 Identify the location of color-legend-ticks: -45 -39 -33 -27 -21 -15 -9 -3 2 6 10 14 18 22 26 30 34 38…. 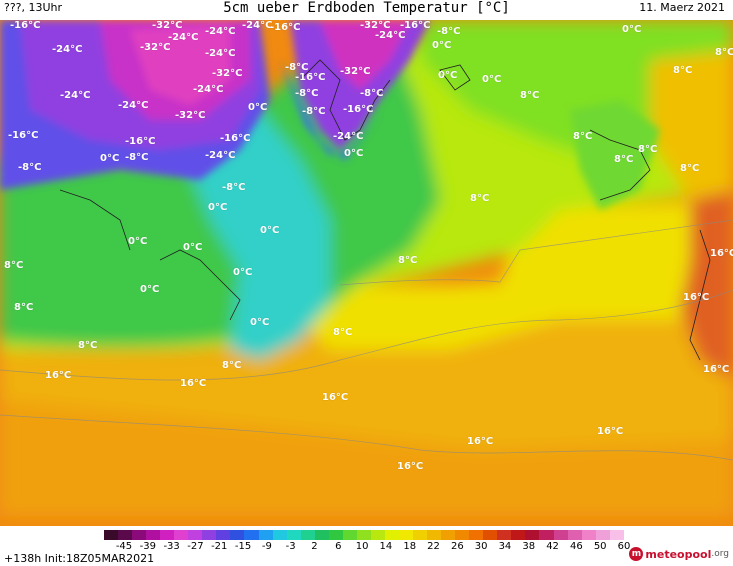
(374, 547).